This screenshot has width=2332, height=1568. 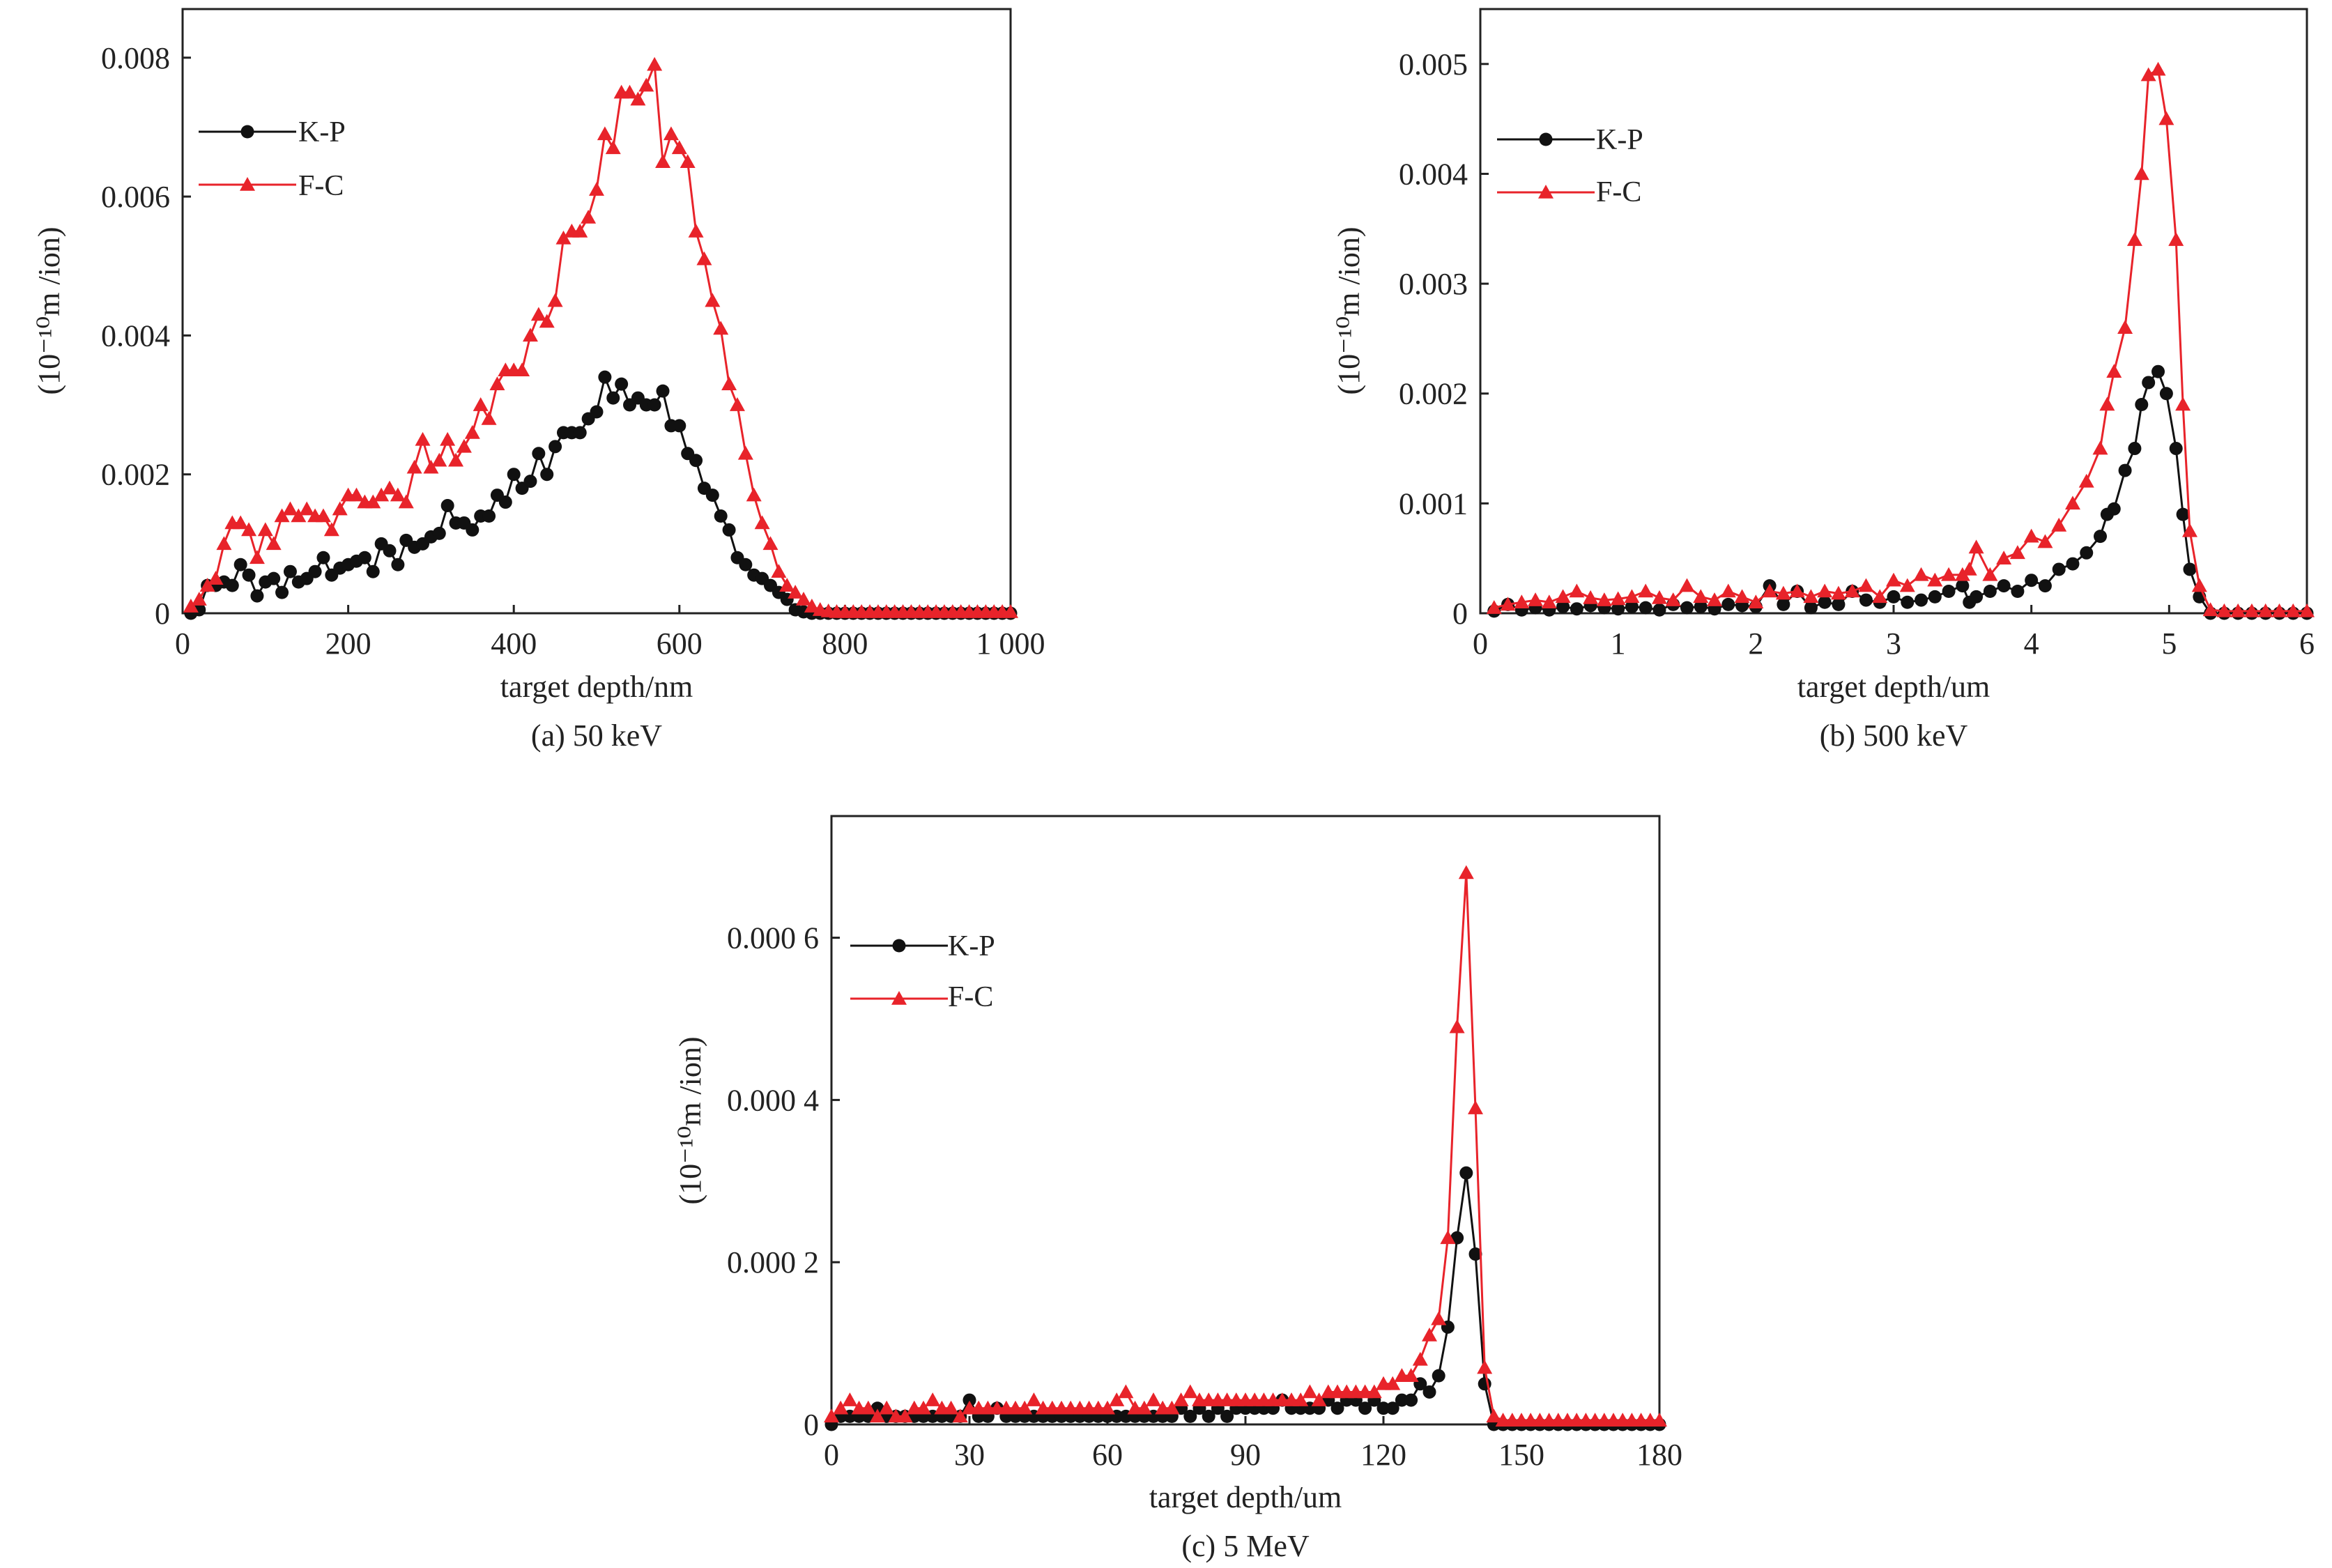 I want to click on x-tick-label: 800, so click(x=845, y=644).